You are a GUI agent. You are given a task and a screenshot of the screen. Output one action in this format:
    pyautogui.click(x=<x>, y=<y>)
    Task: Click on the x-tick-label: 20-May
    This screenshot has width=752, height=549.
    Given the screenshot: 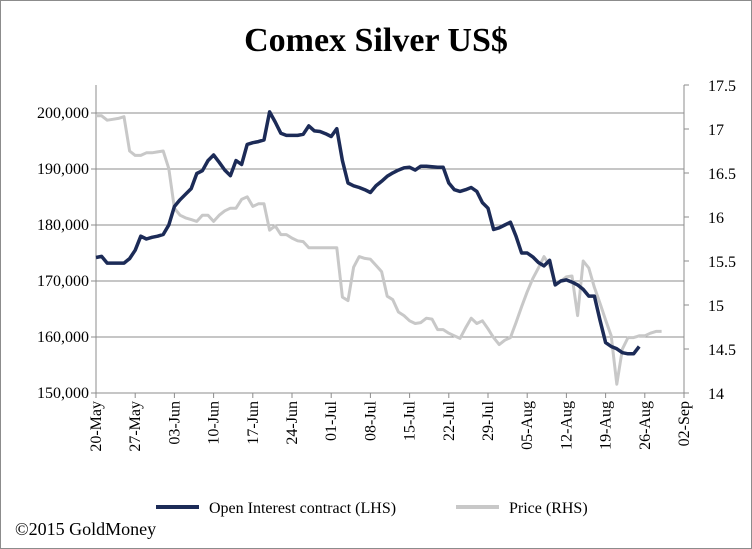 What is the action you would take?
    pyautogui.click(x=96, y=426)
    